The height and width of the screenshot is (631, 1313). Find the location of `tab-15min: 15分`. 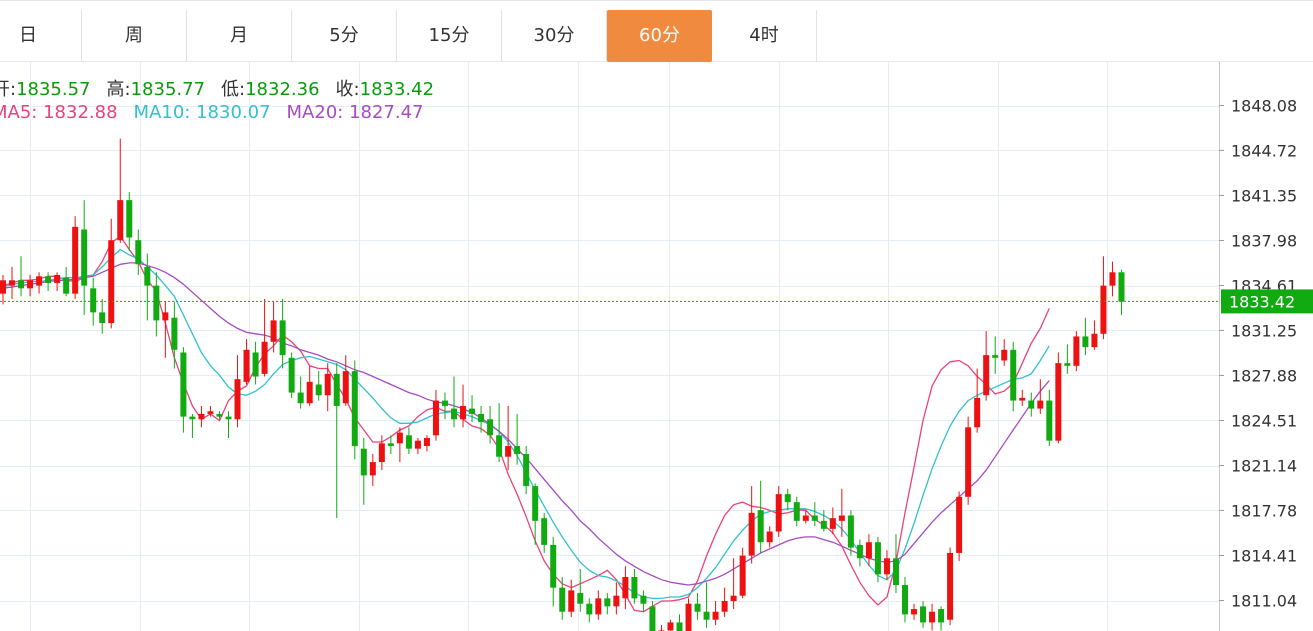

tab-15min: 15分 is located at coordinates (449, 36).